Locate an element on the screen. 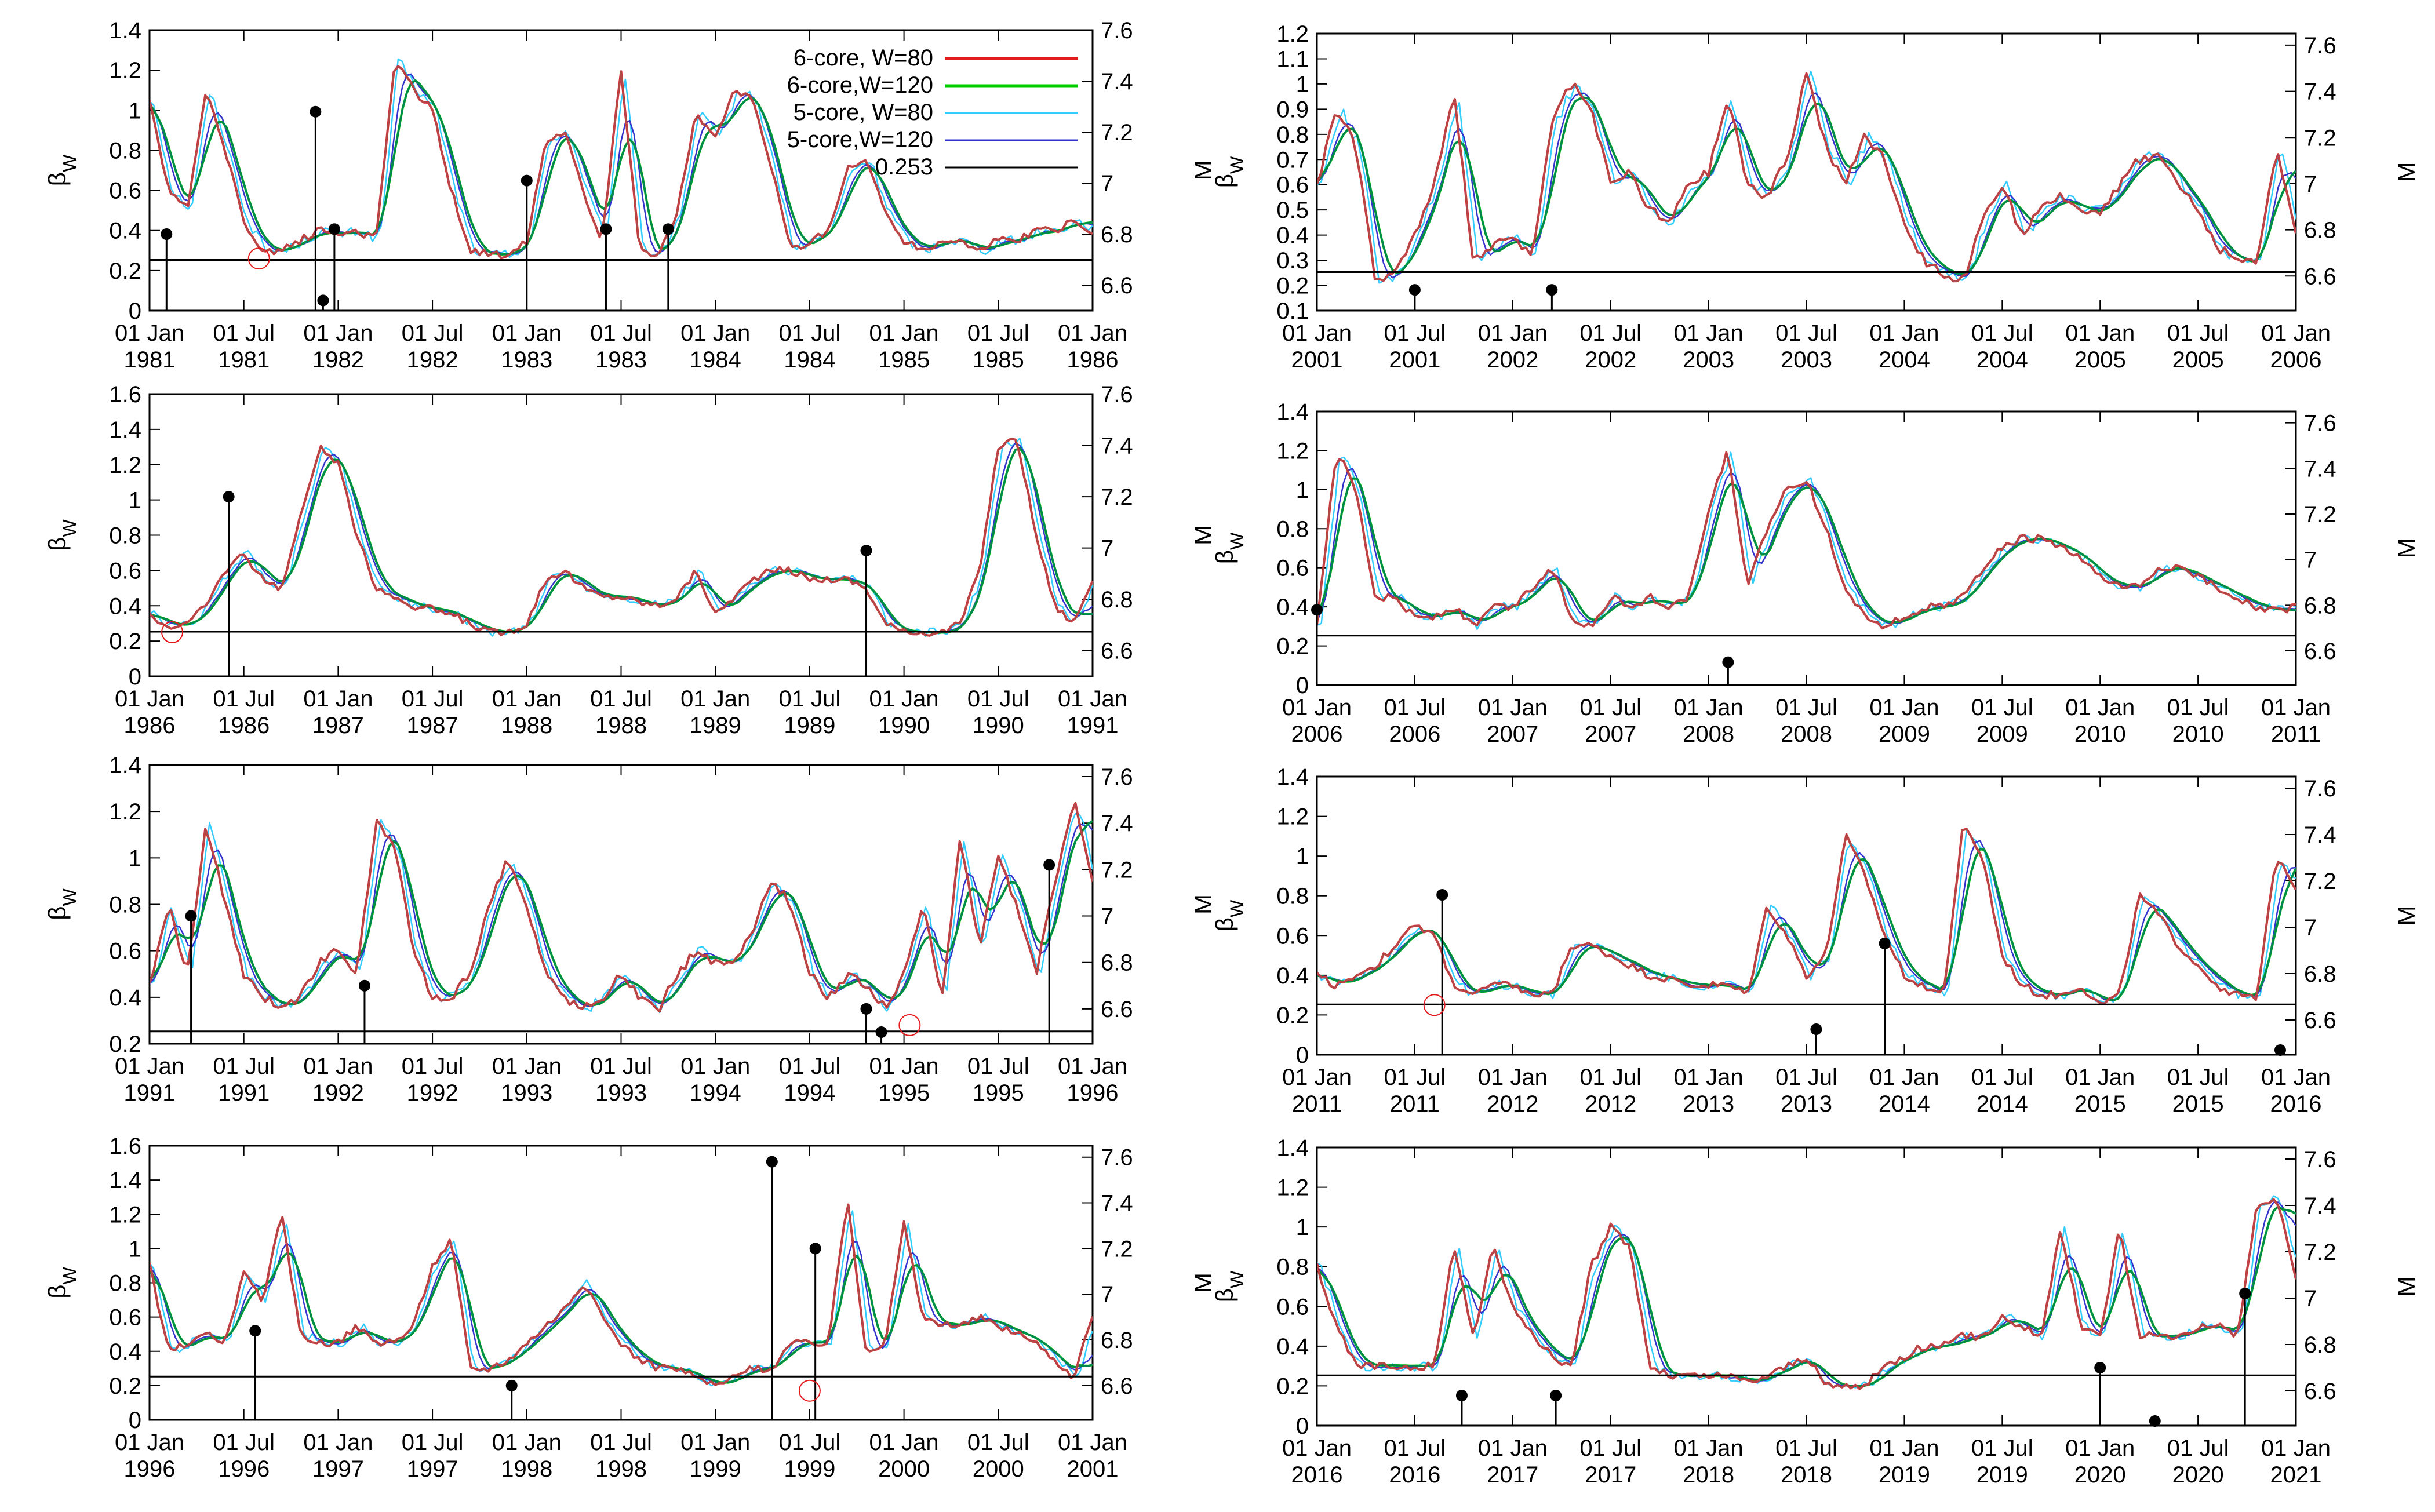  x-tick-label-year: 1990 is located at coordinates (998, 725).